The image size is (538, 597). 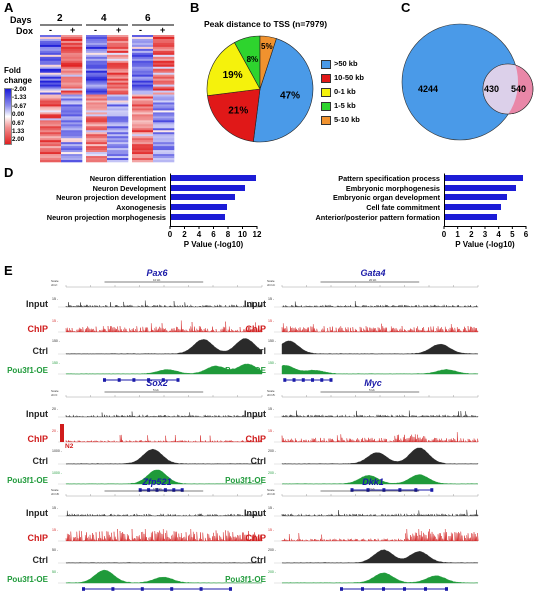 I want to click on track-label-ctrl: Ctrl, so click(x=40, y=461).